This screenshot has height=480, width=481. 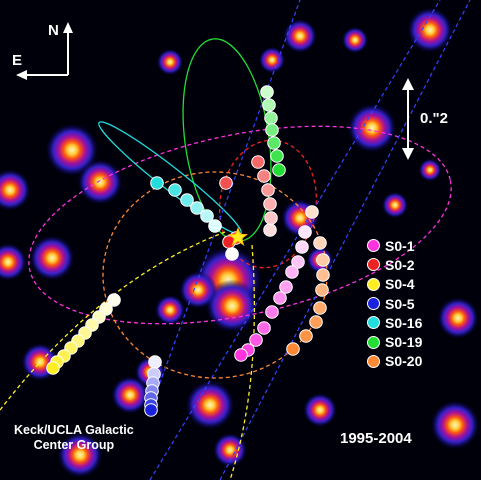 I want to click on scale-bar, so click(x=408, y=119).